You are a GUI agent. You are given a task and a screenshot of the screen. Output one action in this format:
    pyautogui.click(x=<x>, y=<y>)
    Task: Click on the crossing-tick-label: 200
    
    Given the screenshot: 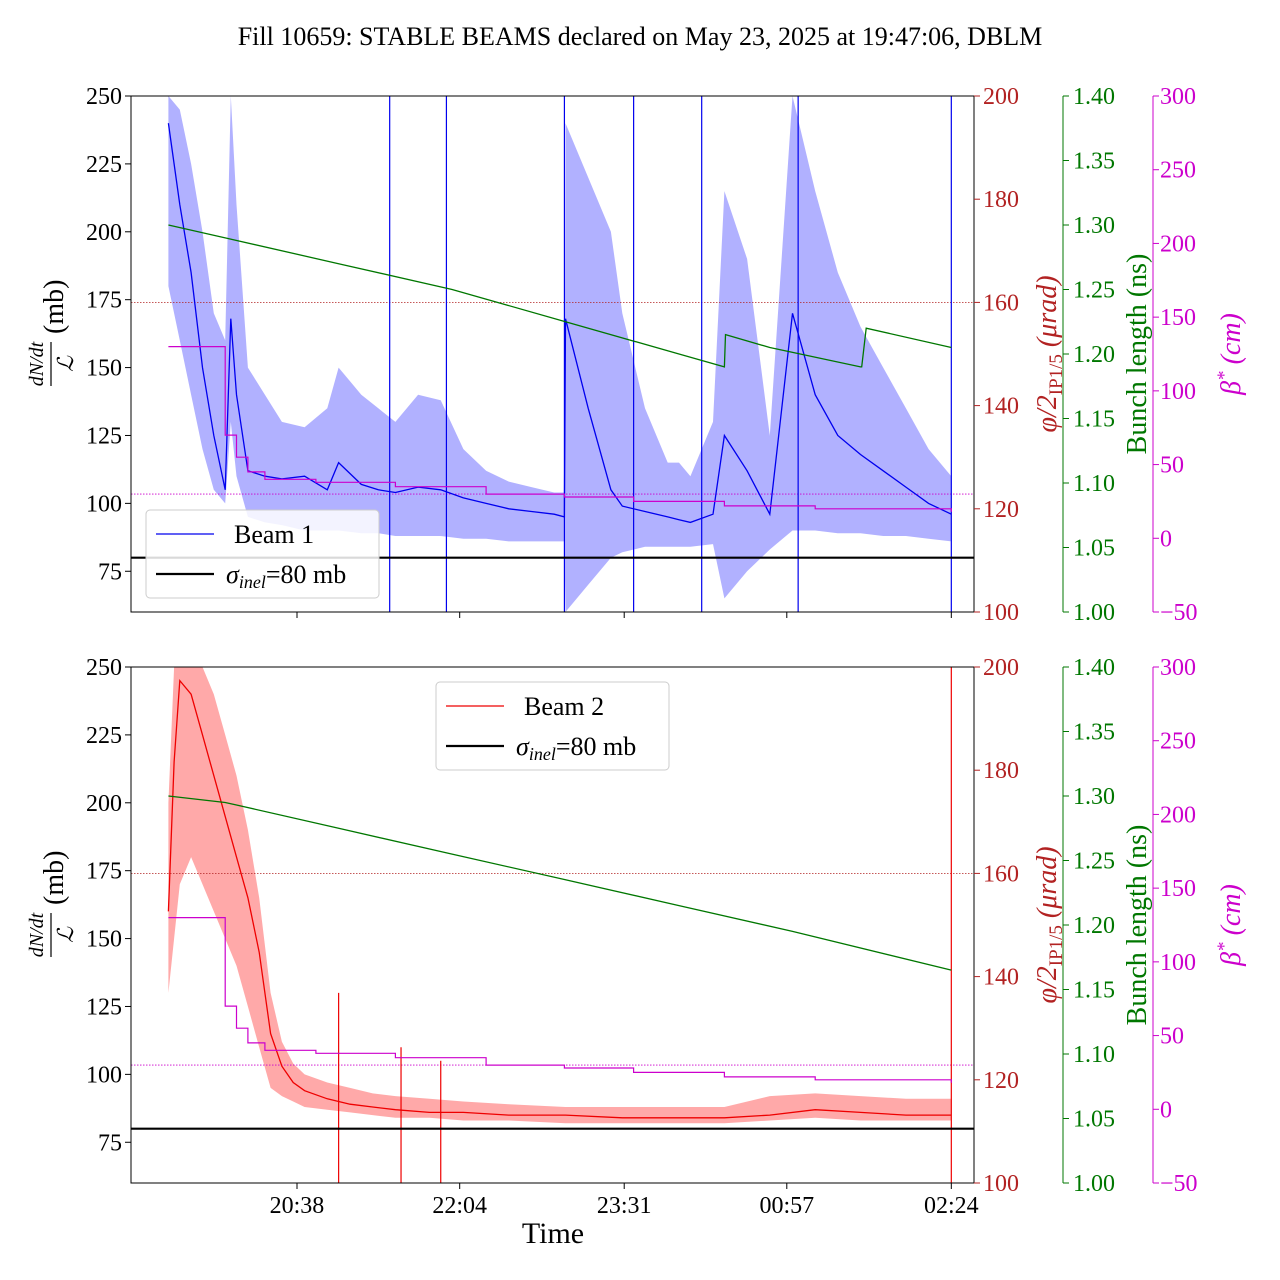 What is the action you would take?
    pyautogui.click(x=1001, y=668)
    